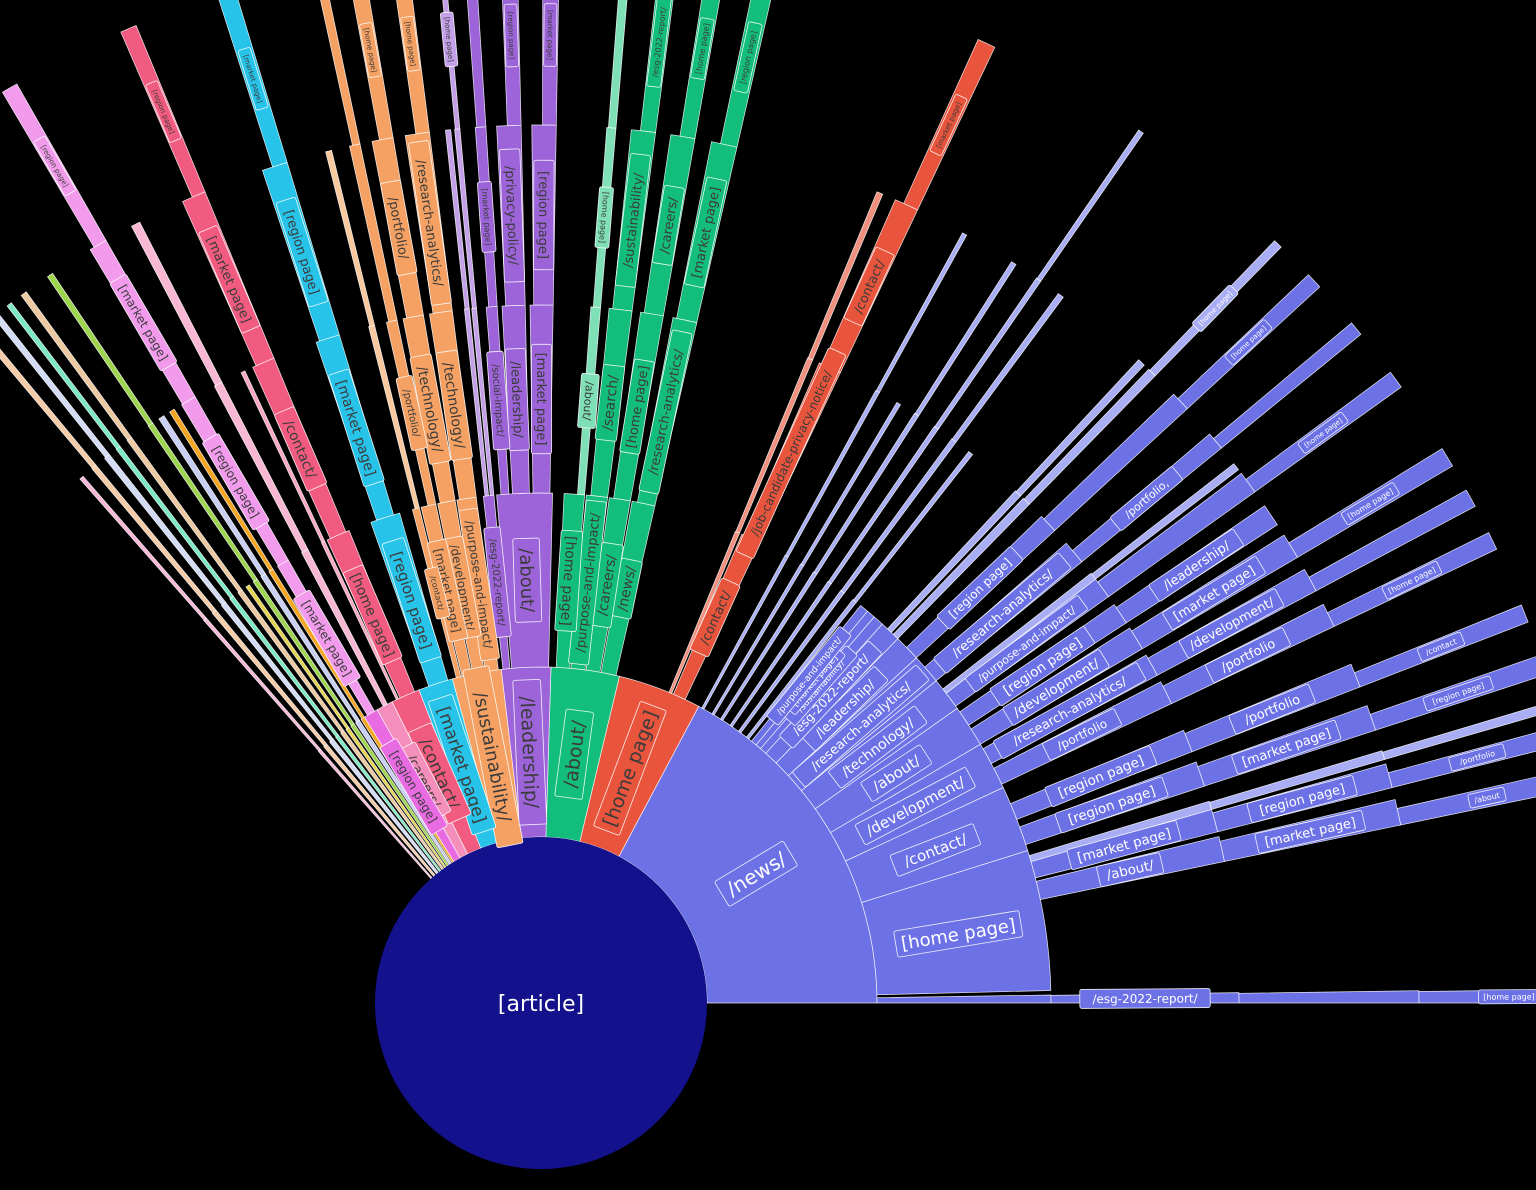  I want to click on svg-text: /portfolio,, so click(1146, 499).